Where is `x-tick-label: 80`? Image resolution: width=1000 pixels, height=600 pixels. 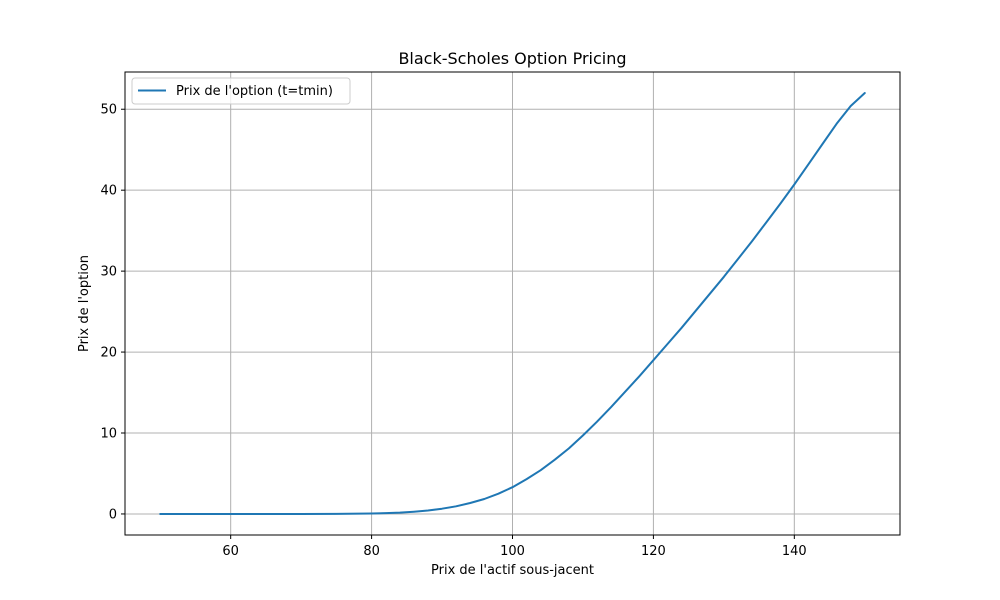
x-tick-label: 80 is located at coordinates (371, 551).